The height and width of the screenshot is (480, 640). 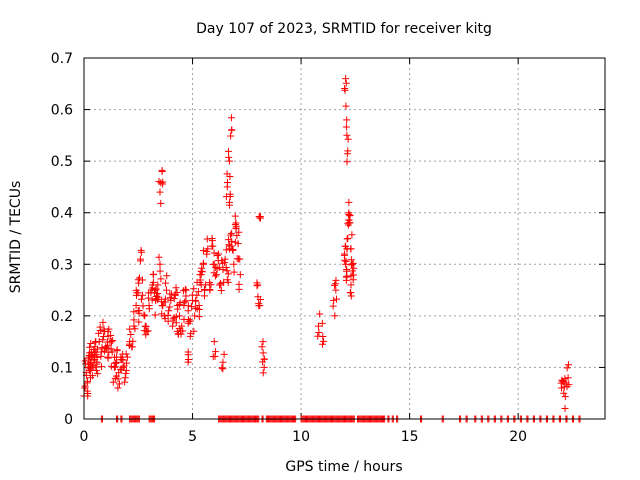 What do you see at coordinates (62, 214) in the screenshot?
I see `y-tick-label: 0.4` at bounding box center [62, 214].